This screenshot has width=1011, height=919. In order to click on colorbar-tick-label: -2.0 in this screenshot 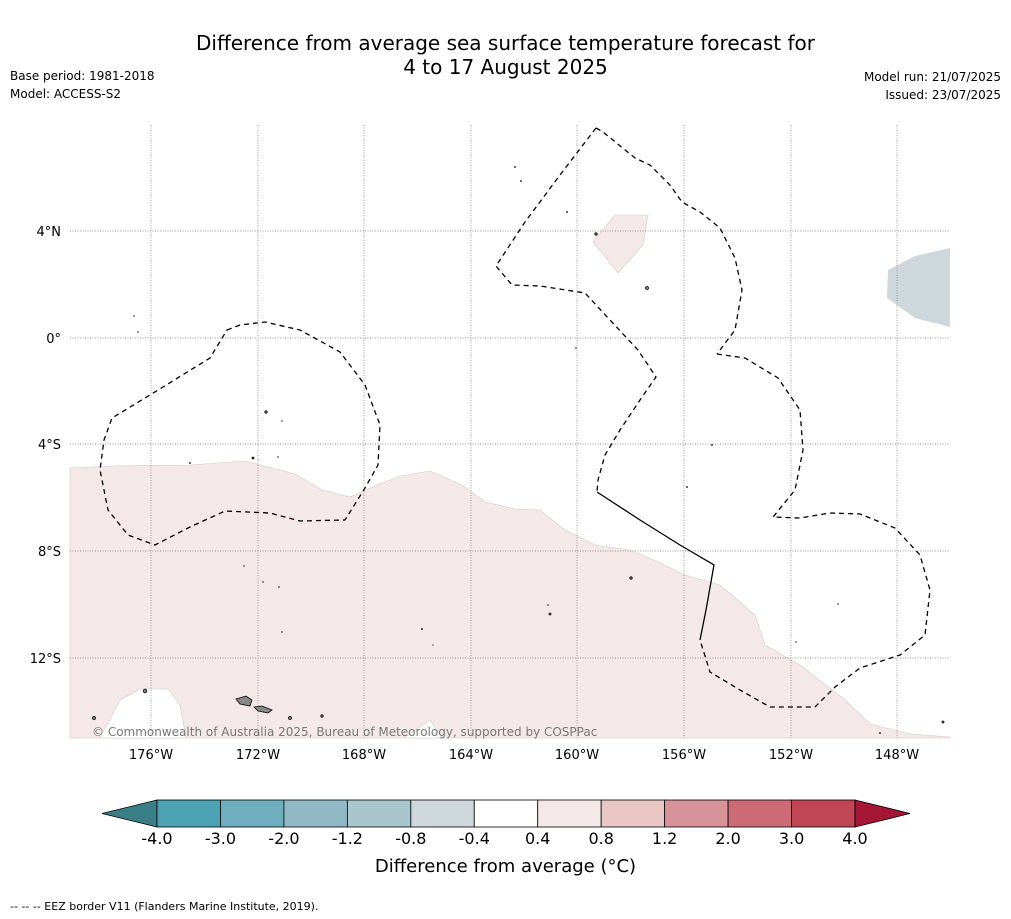, I will do `click(283, 838)`.